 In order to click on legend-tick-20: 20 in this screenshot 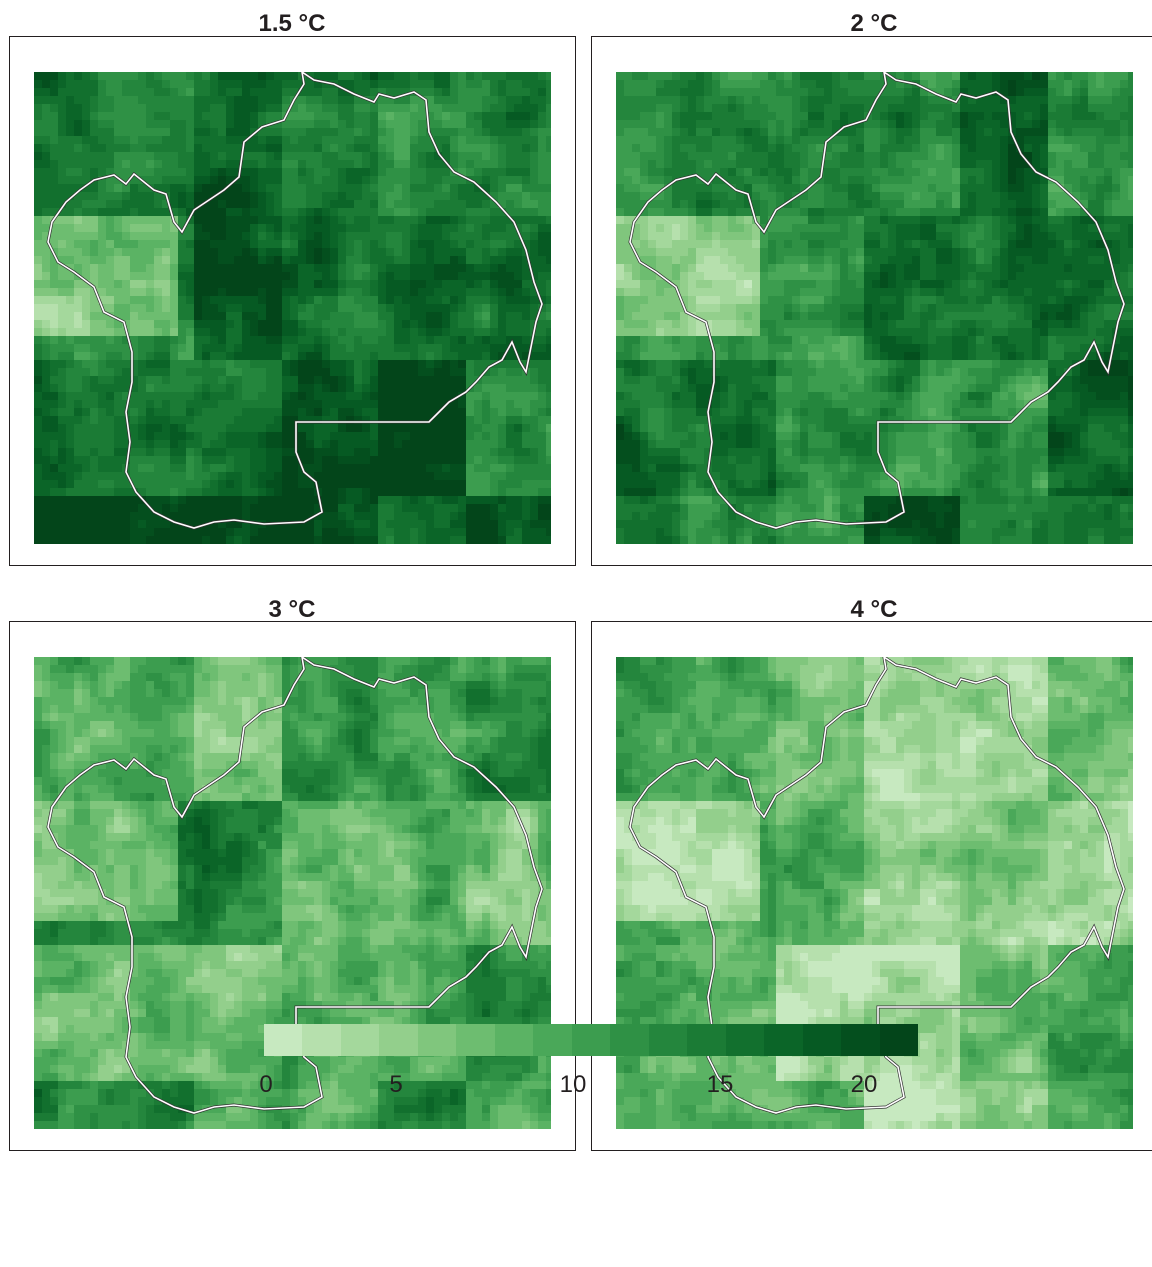, I will do `click(864, 1084)`.